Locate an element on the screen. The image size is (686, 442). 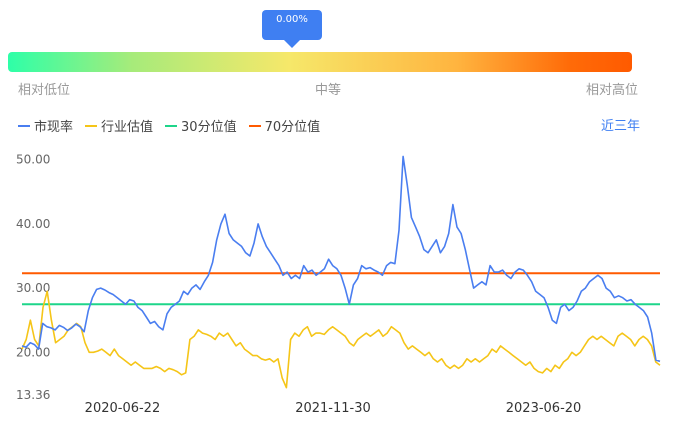
y-axis-ticks: 13.36 20.00 30.00 40.00 50.00 is located at coordinates (33, 277).